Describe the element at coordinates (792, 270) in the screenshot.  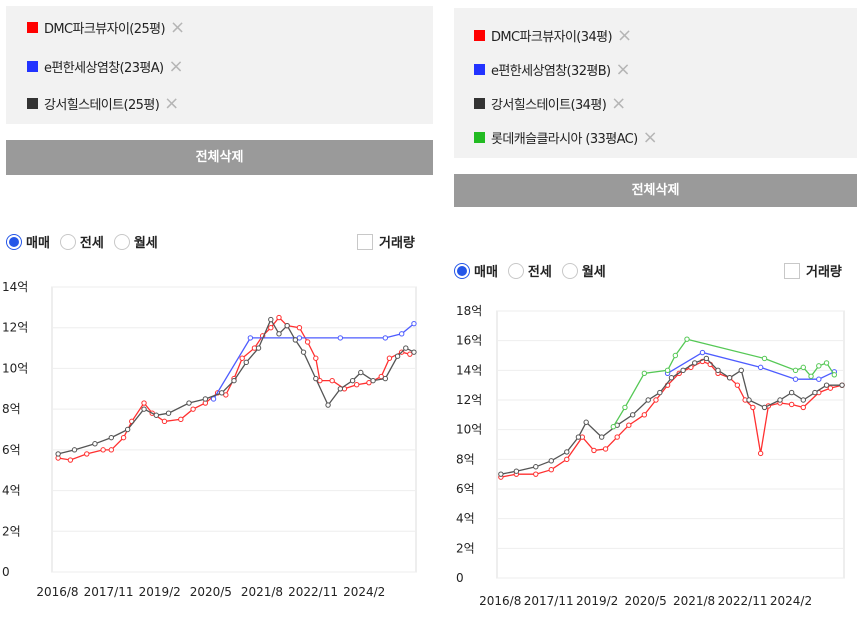
I see `right-volume-checkbox` at that location.